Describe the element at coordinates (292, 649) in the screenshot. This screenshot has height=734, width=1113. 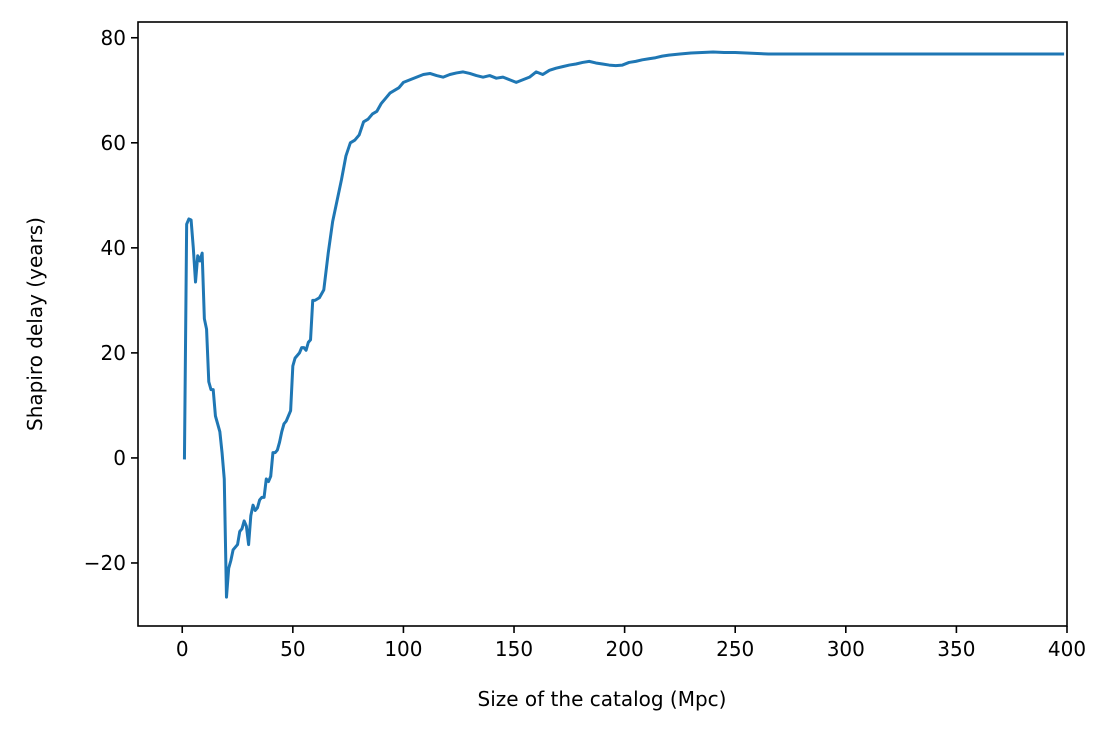
I see `x-tick-label: 50` at that location.